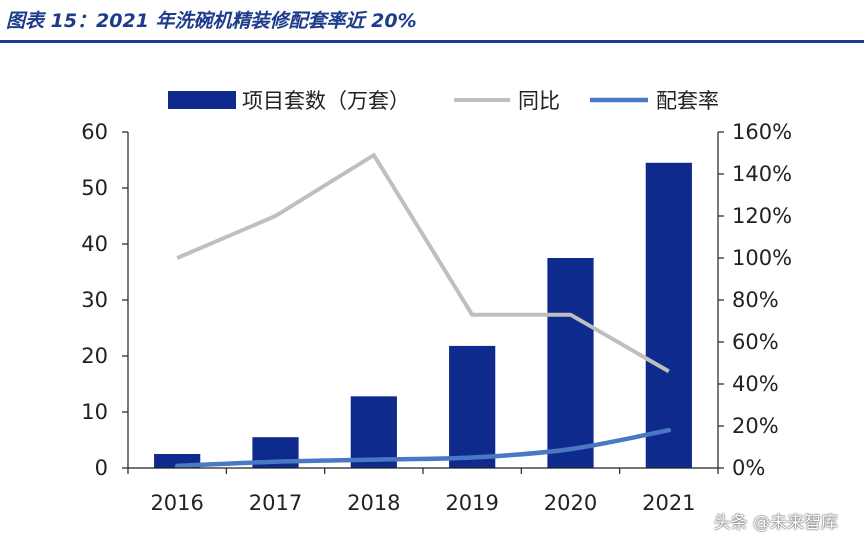 This screenshot has height=545, width=864. I want to click on legend-swatch-bar, so click(202, 100).